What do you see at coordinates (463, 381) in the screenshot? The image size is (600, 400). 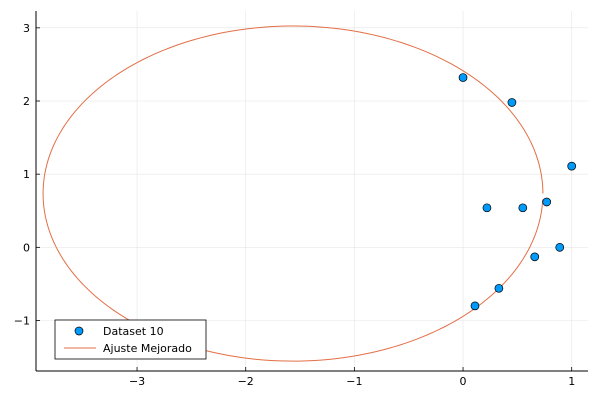 I see `x-tick-label: 0` at bounding box center [463, 381].